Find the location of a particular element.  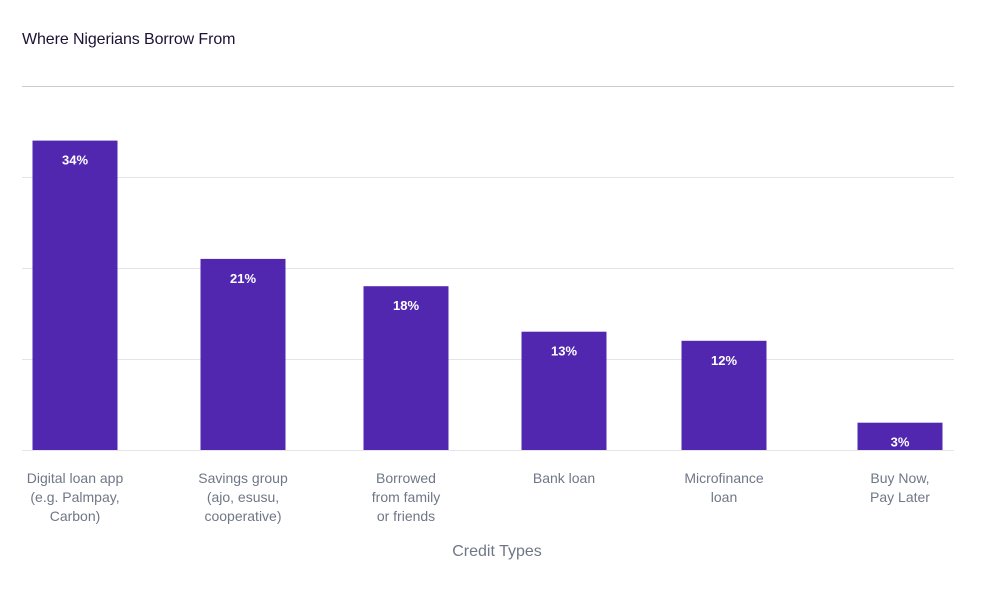

category-tick-line: cooperative) is located at coordinates (242, 516).